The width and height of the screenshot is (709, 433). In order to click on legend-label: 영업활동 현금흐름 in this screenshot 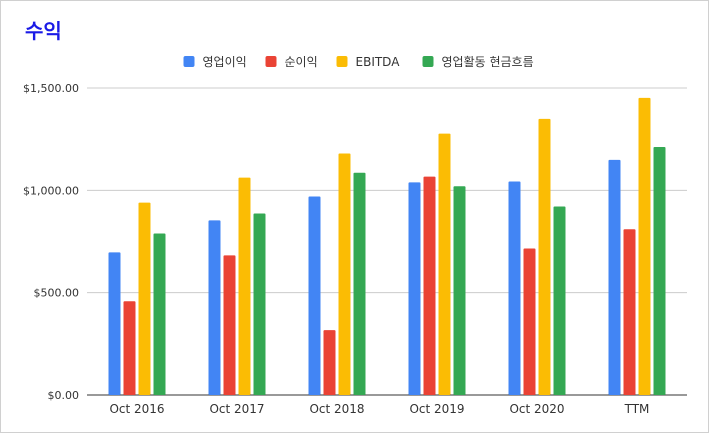, I will do `click(488, 62)`.